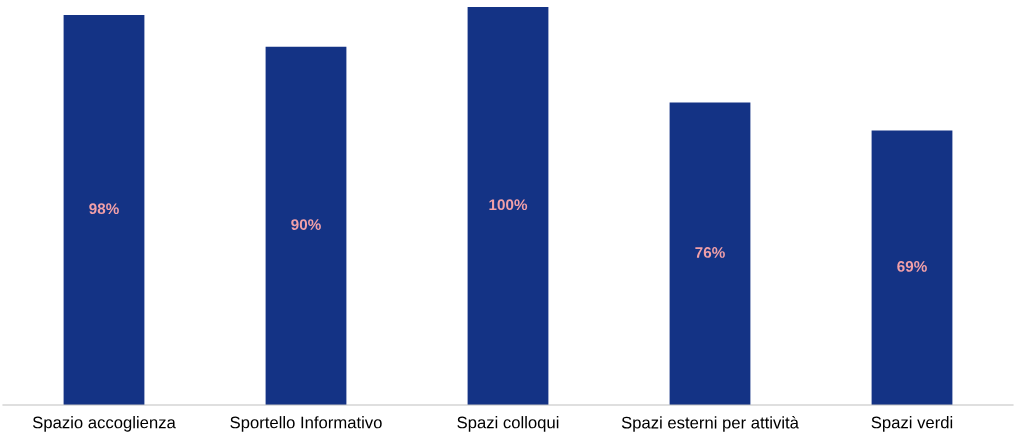 The image size is (1015, 442). I want to click on data-label: 98%, so click(104, 209).